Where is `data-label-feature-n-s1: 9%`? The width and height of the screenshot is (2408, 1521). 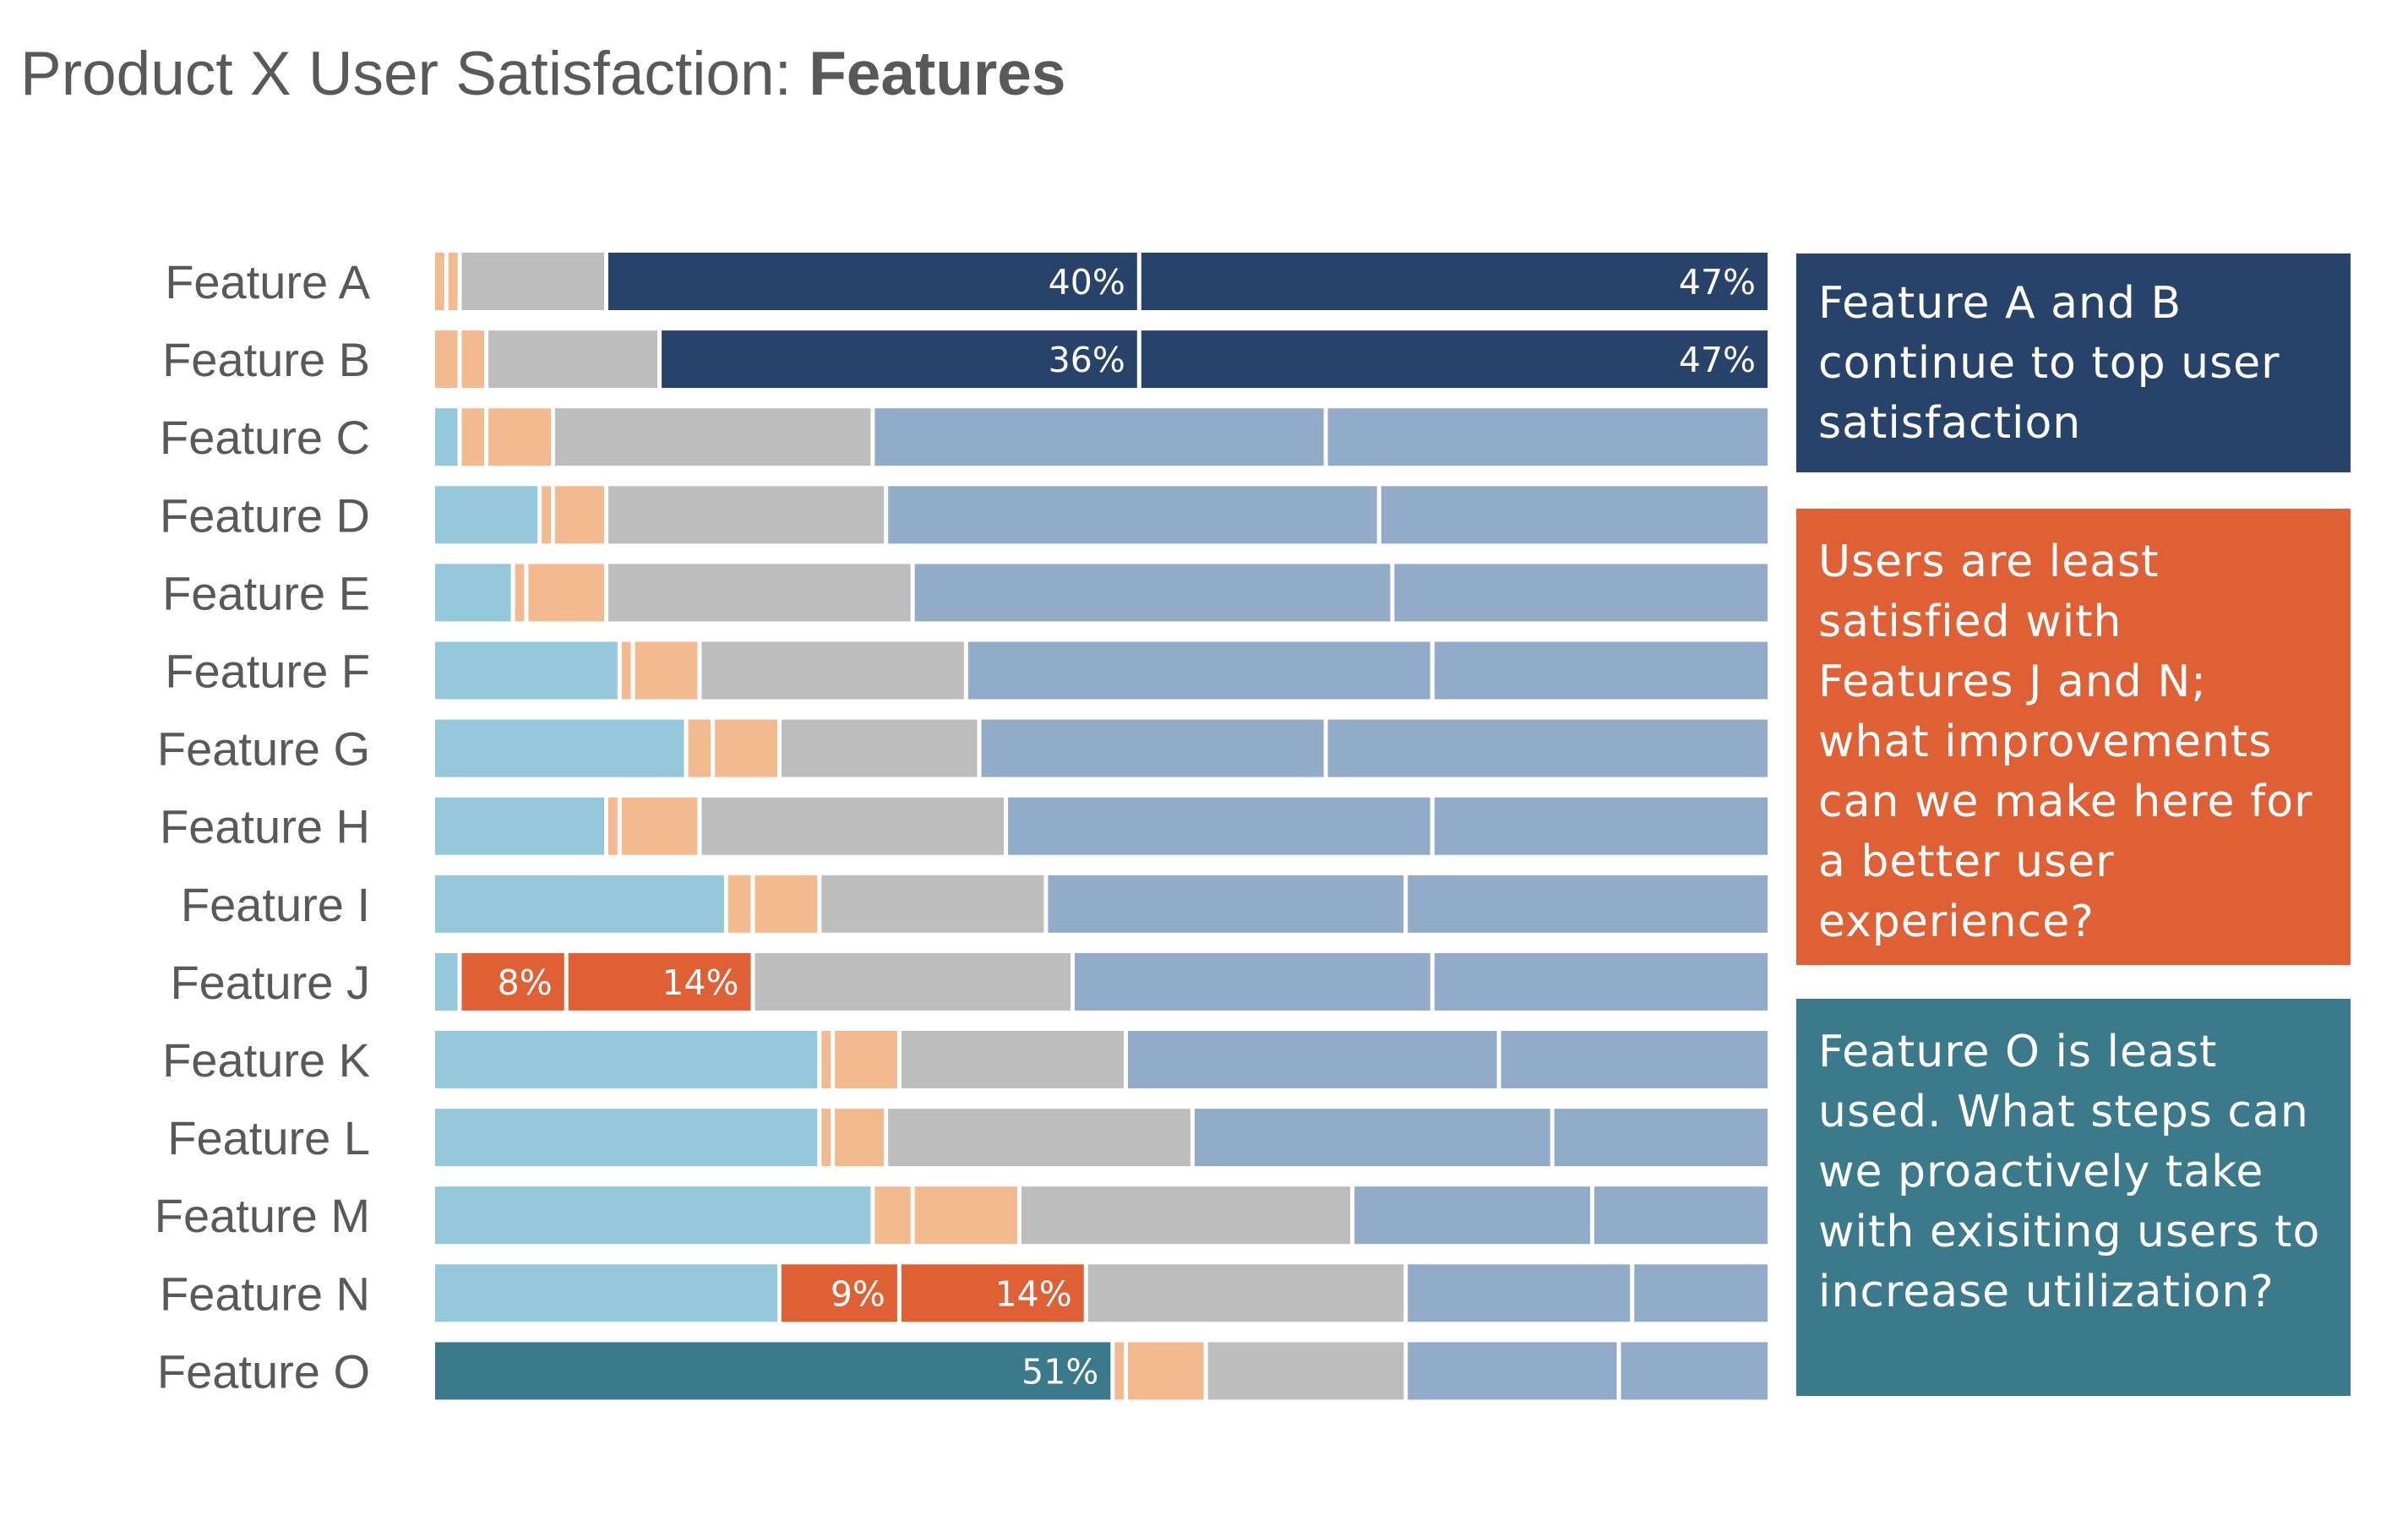
data-label-feature-n-s1: 9% is located at coordinates (858, 1293).